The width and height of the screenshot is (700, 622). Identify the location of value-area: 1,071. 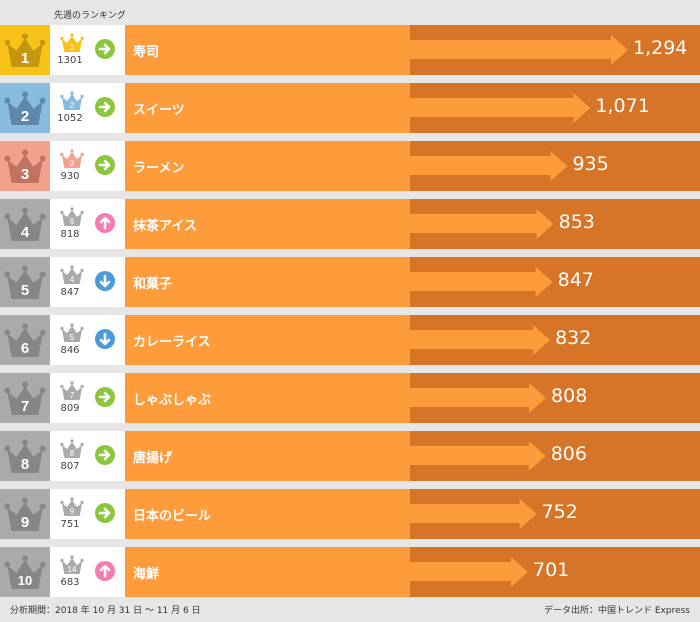
(555, 108).